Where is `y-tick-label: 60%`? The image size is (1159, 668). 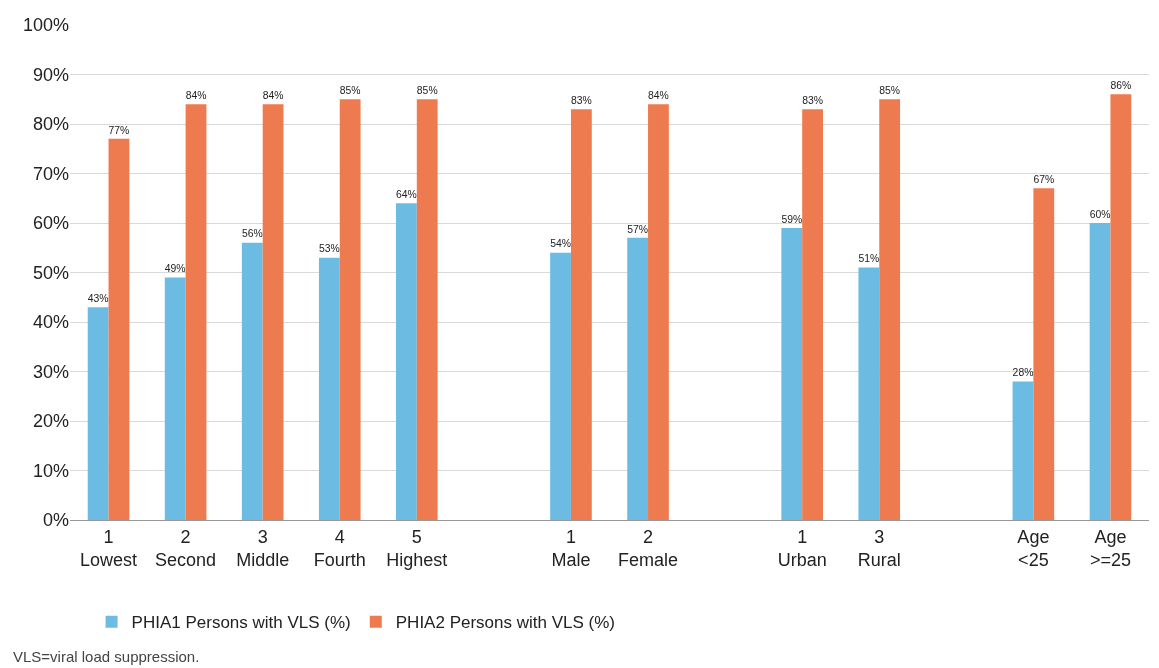 y-tick-label: 60% is located at coordinates (50, 223).